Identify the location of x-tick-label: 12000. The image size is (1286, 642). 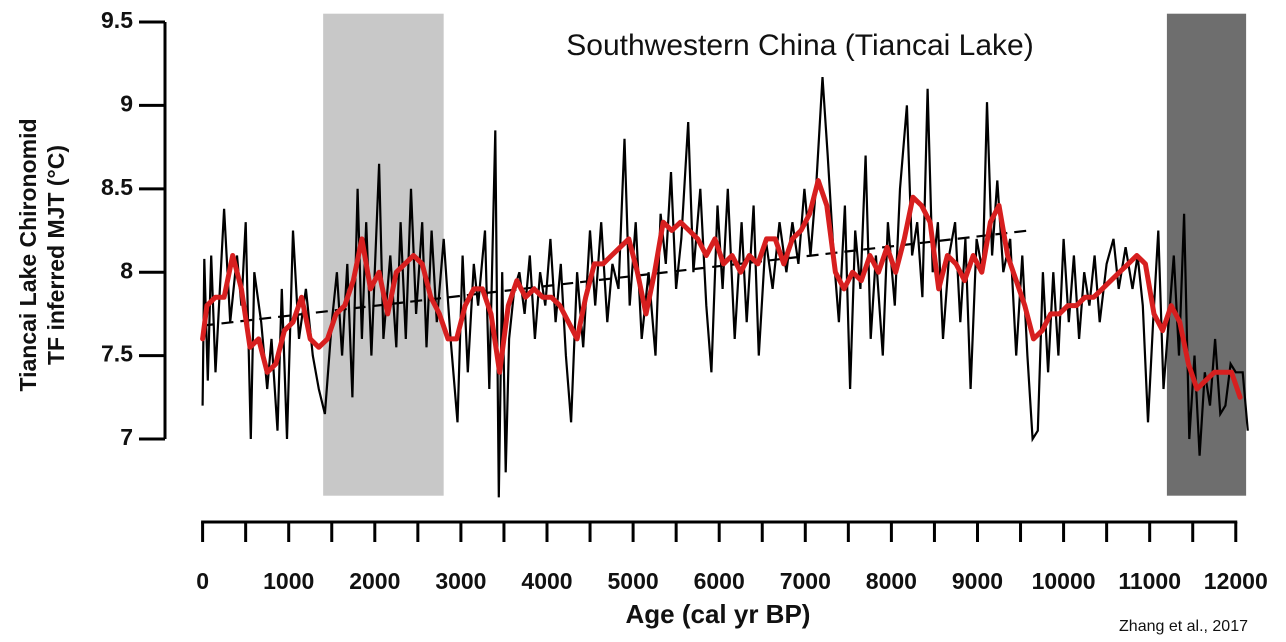
(1236, 581).